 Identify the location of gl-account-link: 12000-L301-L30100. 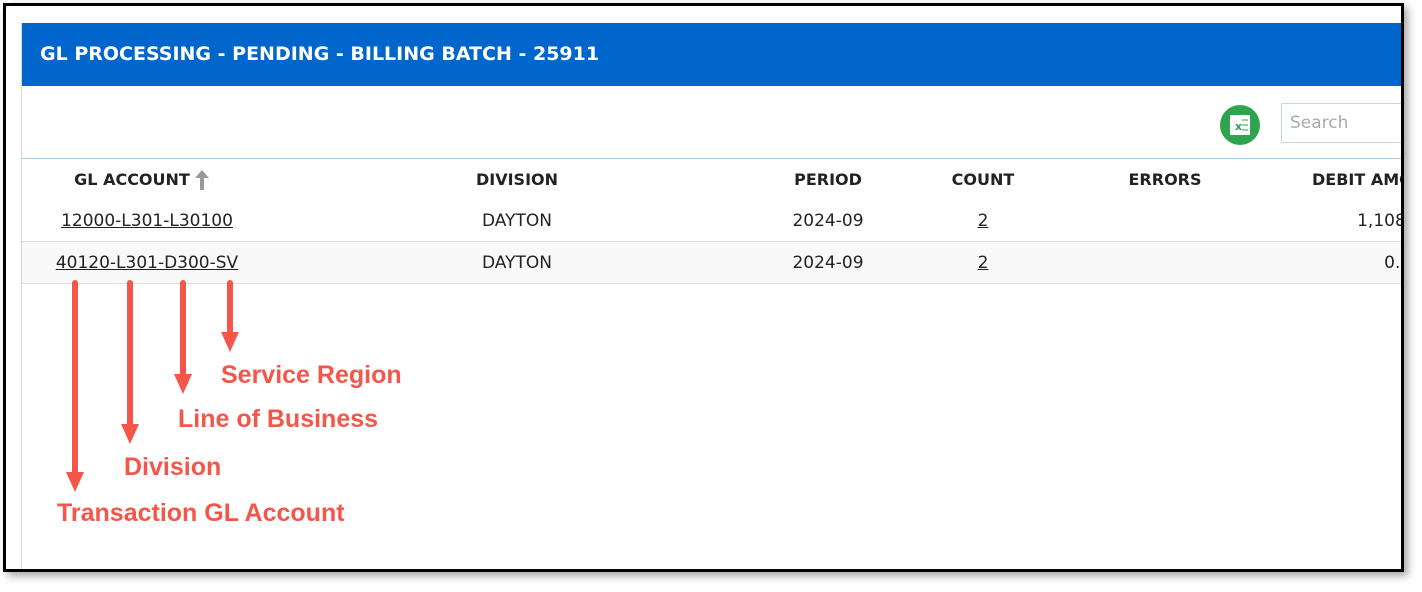
(147, 221).